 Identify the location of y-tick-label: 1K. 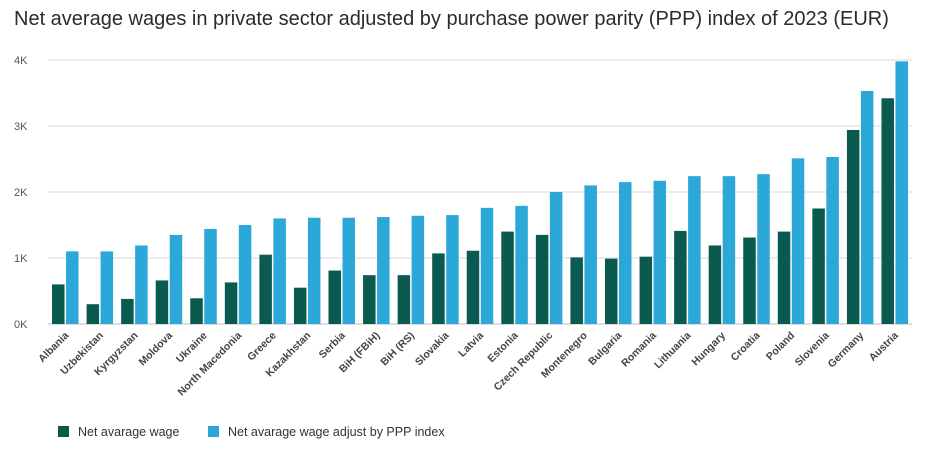
(21, 259).